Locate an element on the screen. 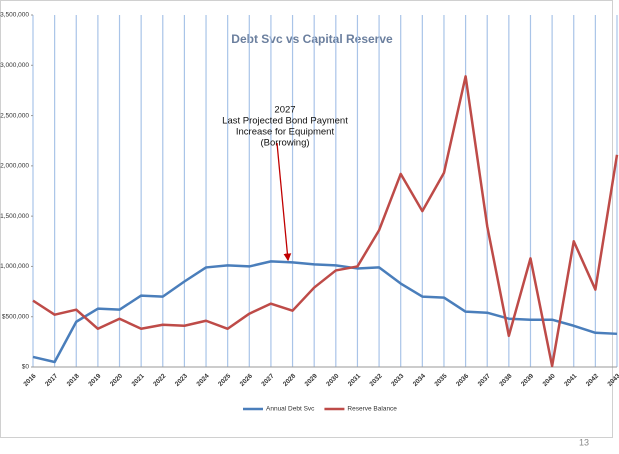  y-tick-label: $1,000,000 is located at coordinates (14, 266).